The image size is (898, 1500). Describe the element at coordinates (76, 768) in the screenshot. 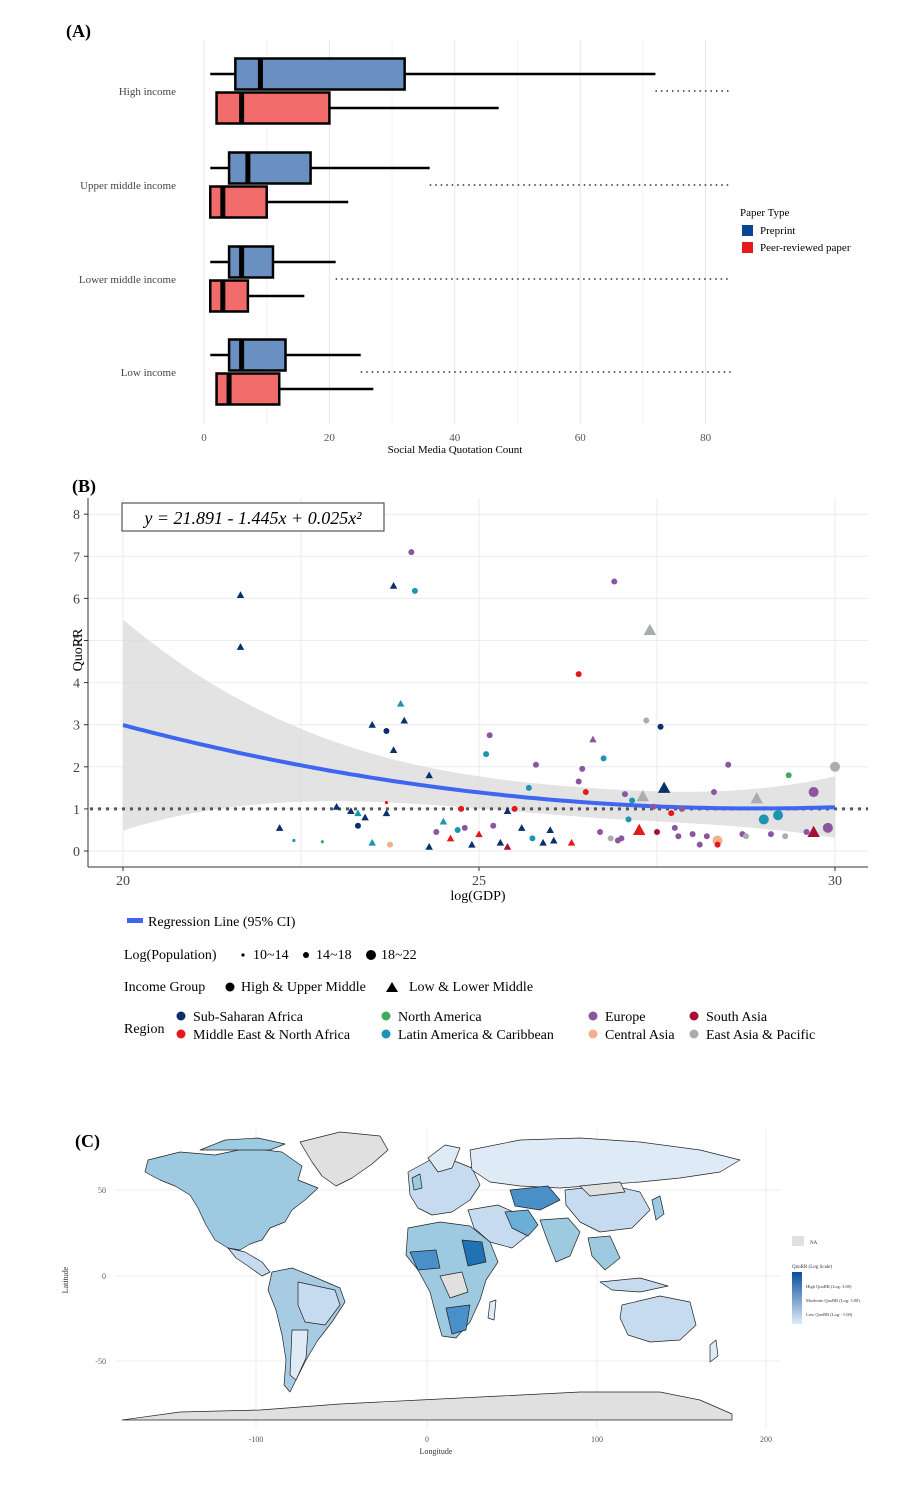

I see `y-tick-label: 2` at that location.